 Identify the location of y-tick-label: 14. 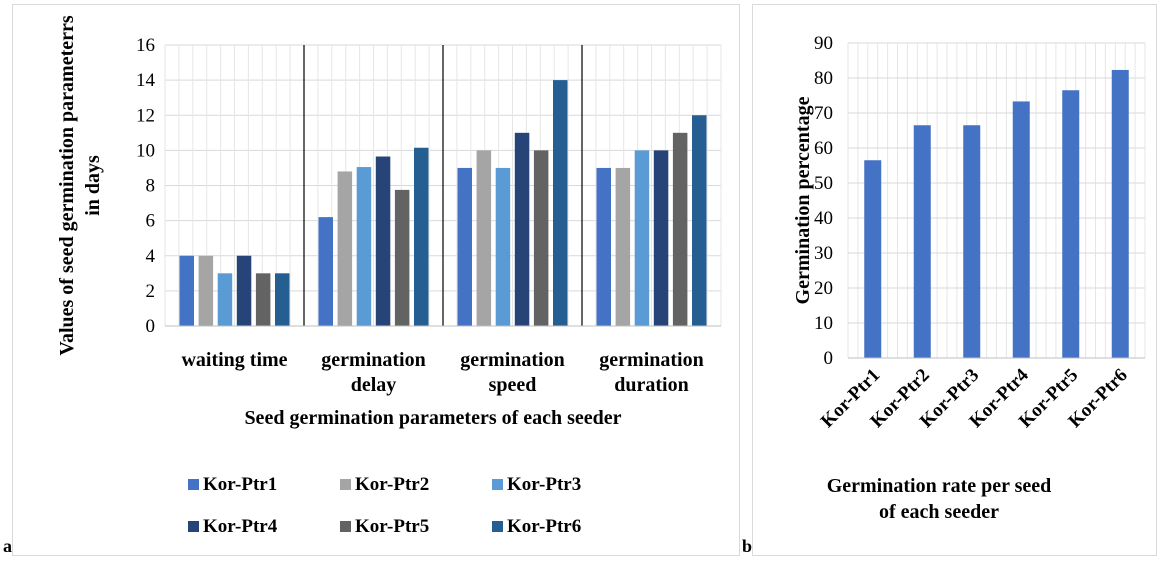
(146, 80).